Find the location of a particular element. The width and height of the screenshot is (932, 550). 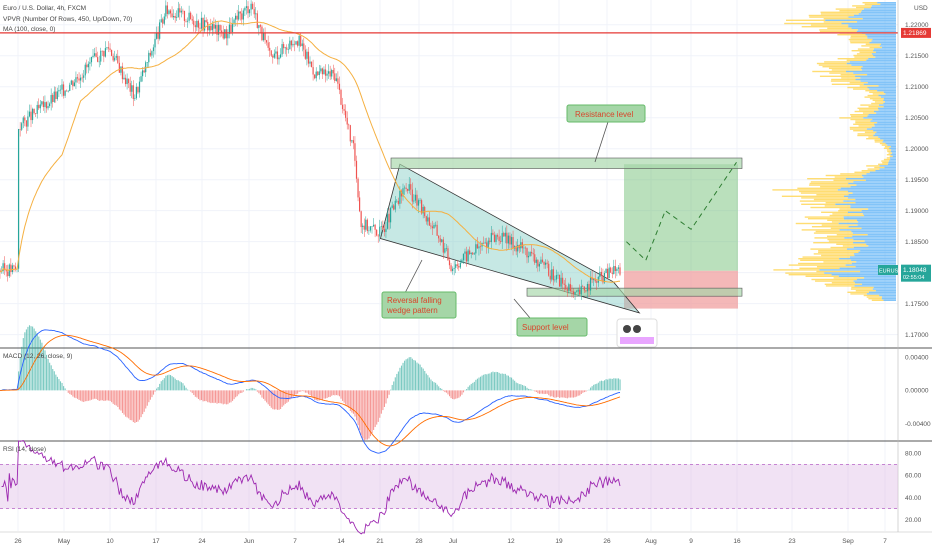

resistance-zone is located at coordinates (566, 163).